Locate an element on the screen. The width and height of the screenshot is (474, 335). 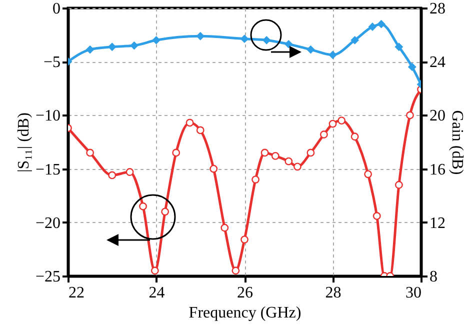
y2-tick-label: 20 is located at coordinates (438, 116).